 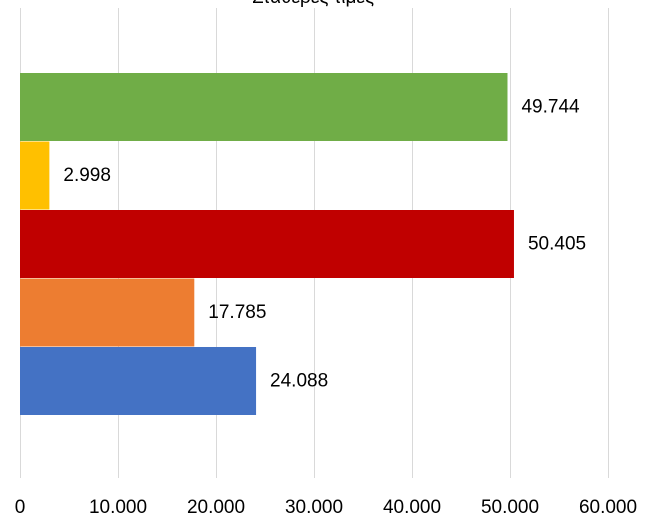 What do you see at coordinates (557, 244) in the screenshot?
I see `data-label-2: 50.405` at bounding box center [557, 244].